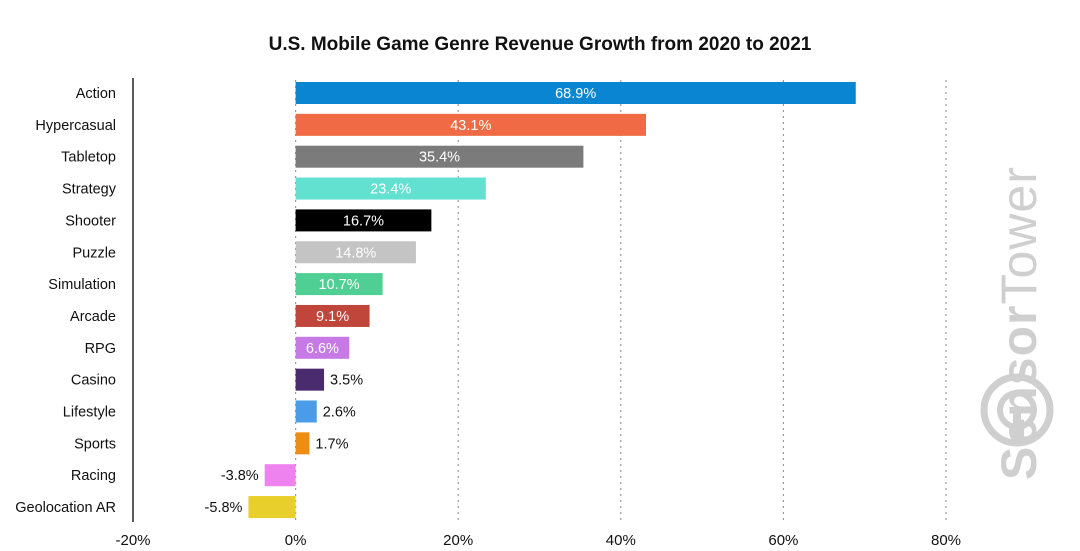  What do you see at coordinates (65, 508) in the screenshot?
I see `category-label: Geolocation AR` at bounding box center [65, 508].